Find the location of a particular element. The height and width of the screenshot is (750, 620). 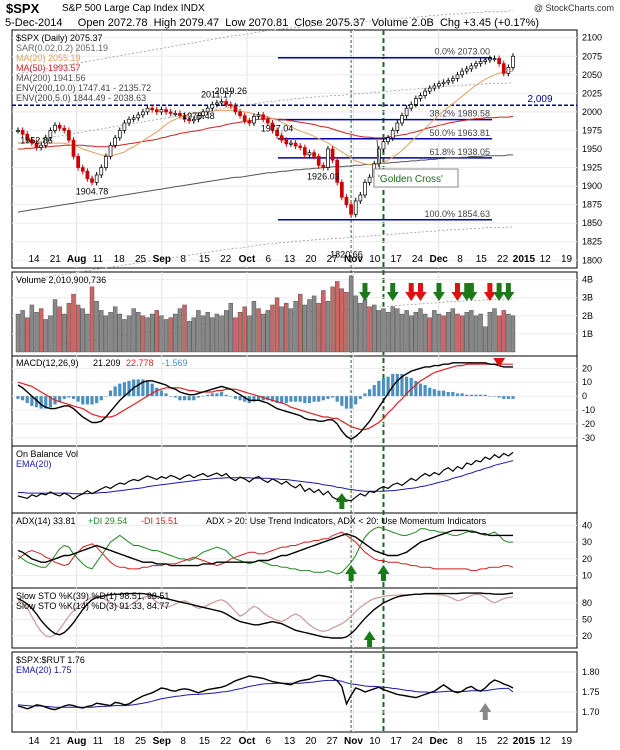

x-axis-label-top: 15 is located at coordinates (482, 259).